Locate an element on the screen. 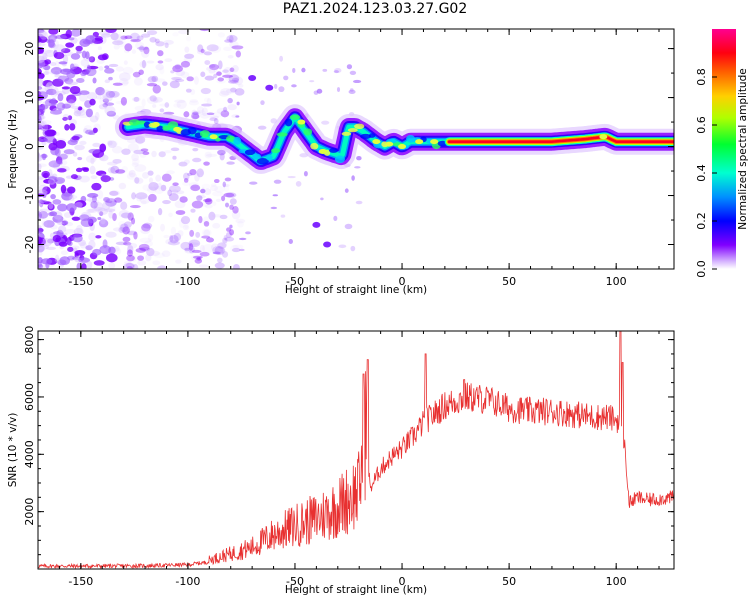 This screenshot has height=600, width=750. snr-xlabel: Height of straight line (km) is located at coordinates (356, 590).